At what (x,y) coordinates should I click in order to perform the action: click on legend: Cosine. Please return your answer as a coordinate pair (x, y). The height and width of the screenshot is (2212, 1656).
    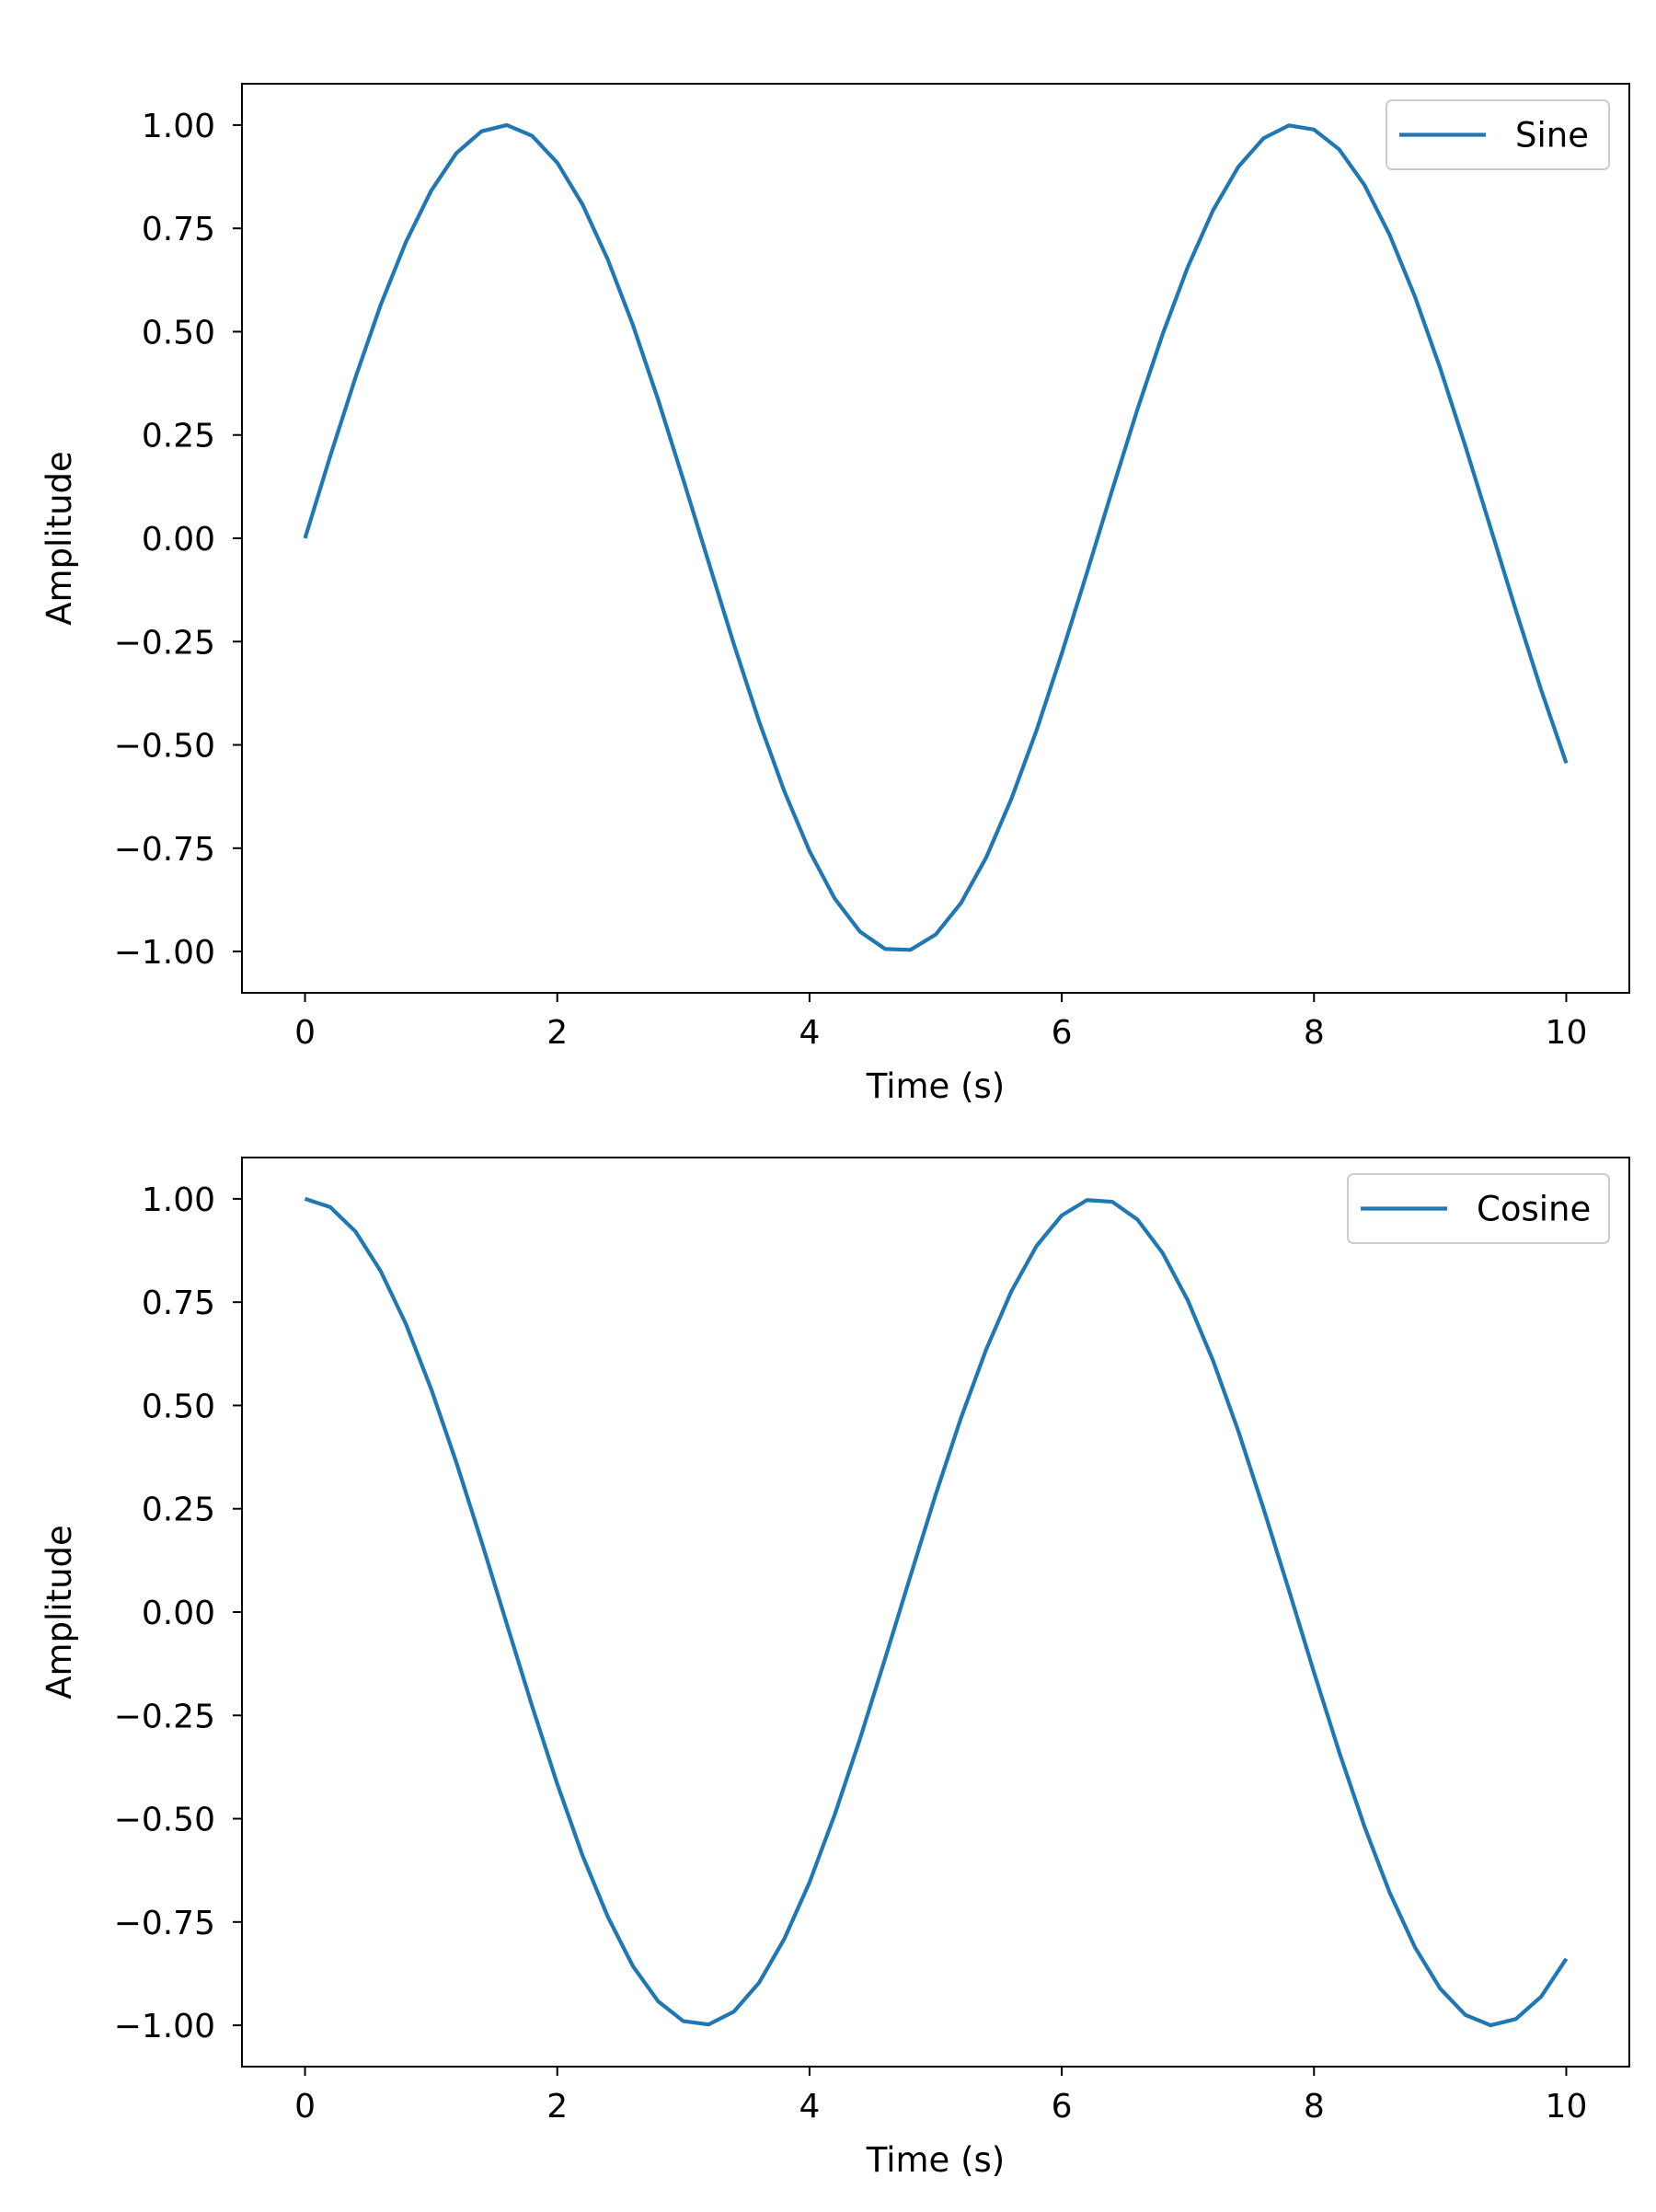
    Looking at the image, I should click on (1478, 1208).